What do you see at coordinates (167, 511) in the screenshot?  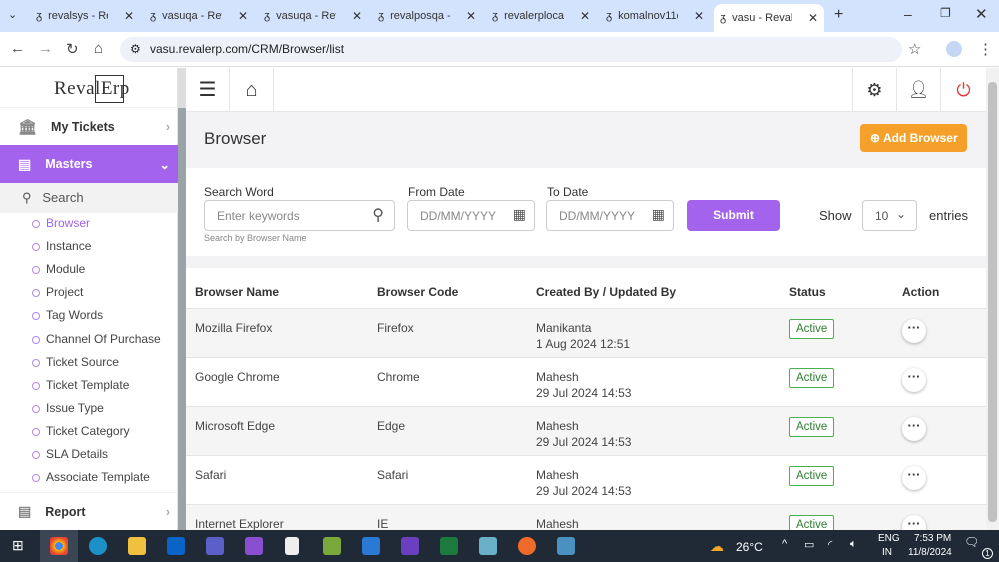 I see `chevron-right-icon: ›` at bounding box center [167, 511].